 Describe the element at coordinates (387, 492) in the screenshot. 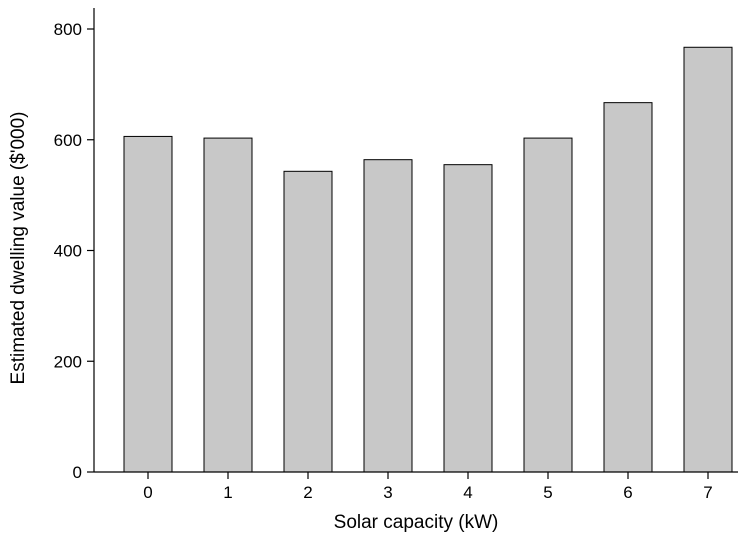

I see `x-tick-label: 3` at that location.